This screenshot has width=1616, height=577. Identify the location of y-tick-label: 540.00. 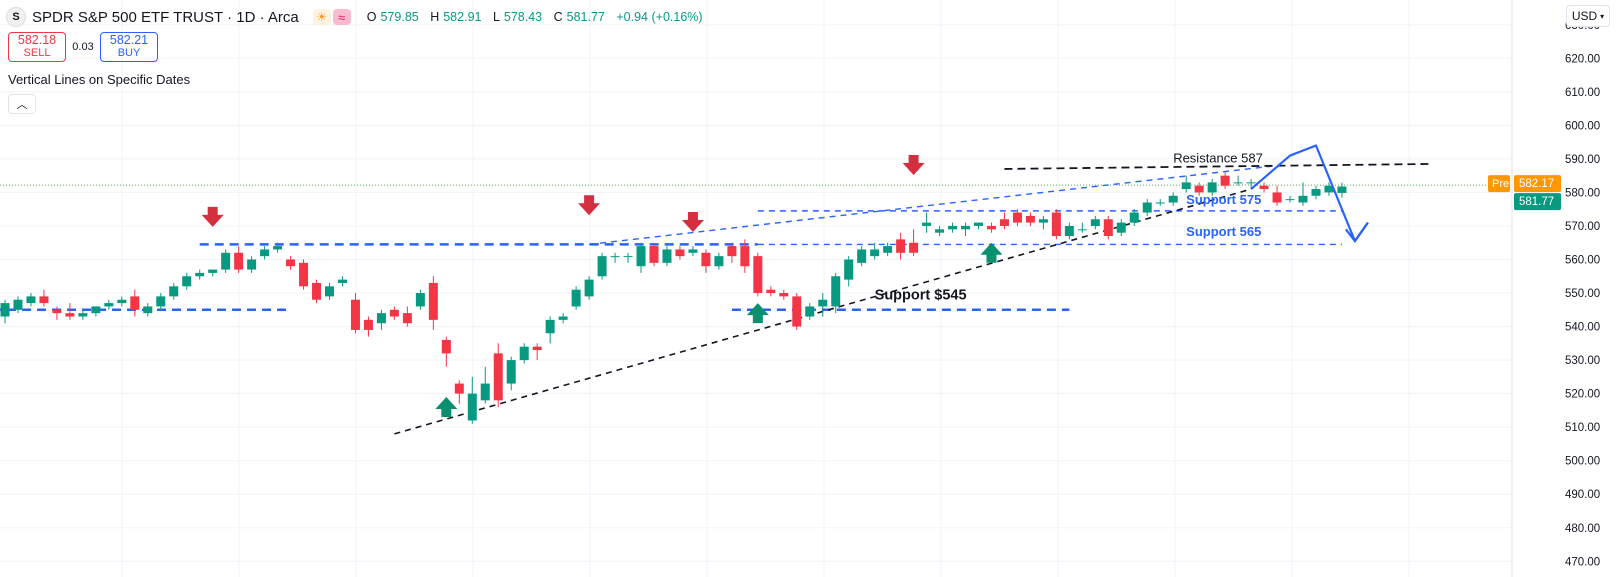
(1582, 328).